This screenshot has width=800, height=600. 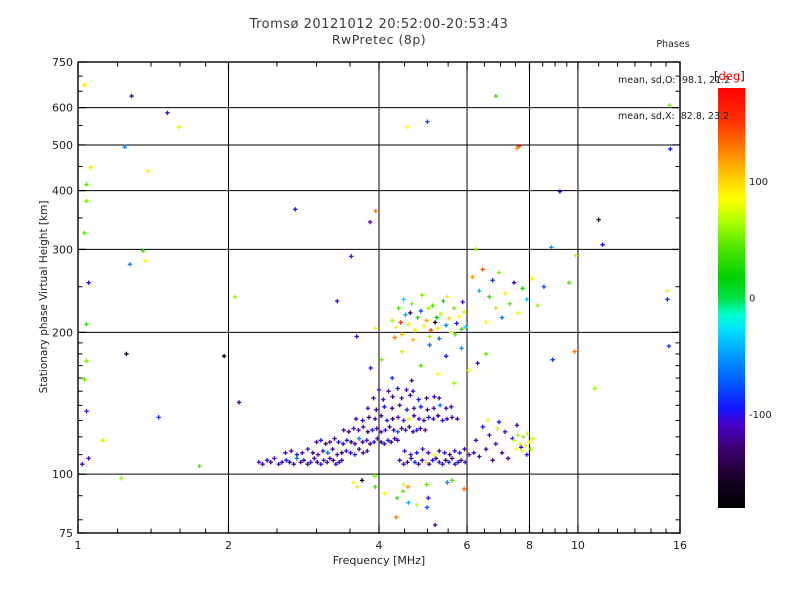 I want to click on chart-subtitle: RwPretec (8p), so click(x=379, y=39).